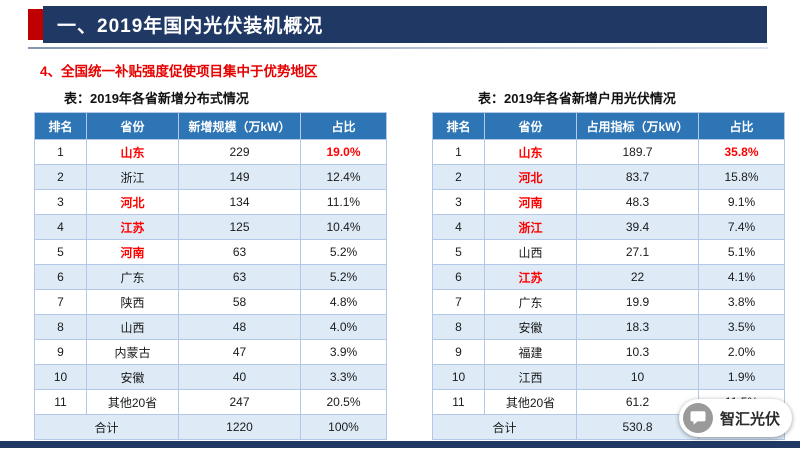  I want to click on value-cell: 10.3, so click(637, 352).